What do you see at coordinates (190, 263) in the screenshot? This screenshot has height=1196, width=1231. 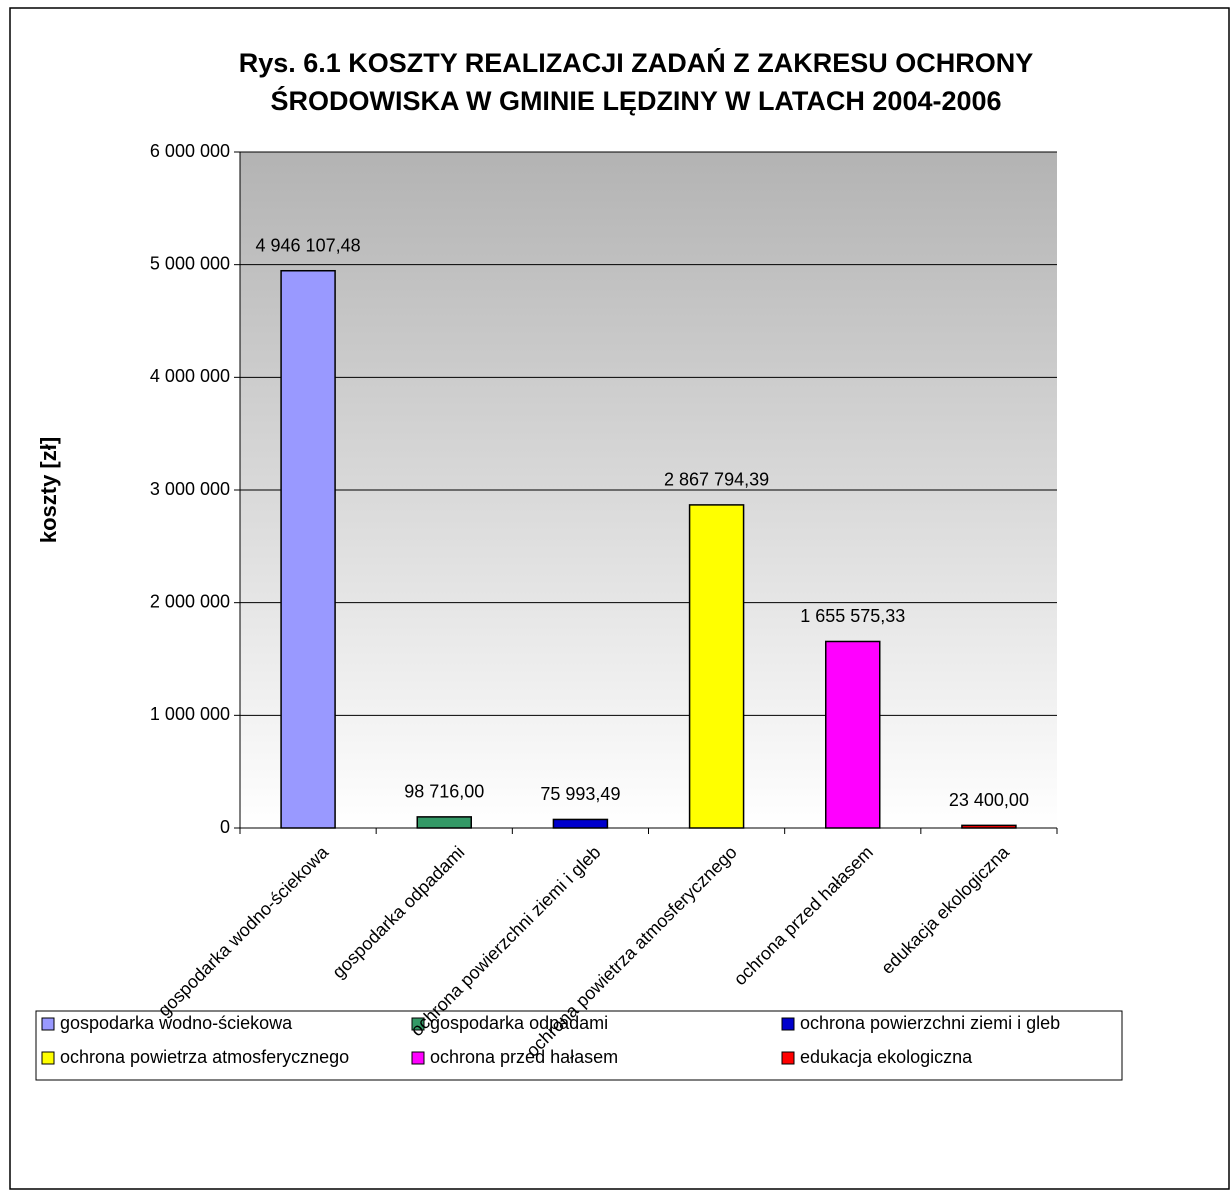 I see `y-tick-label: 5 000 000` at bounding box center [190, 263].